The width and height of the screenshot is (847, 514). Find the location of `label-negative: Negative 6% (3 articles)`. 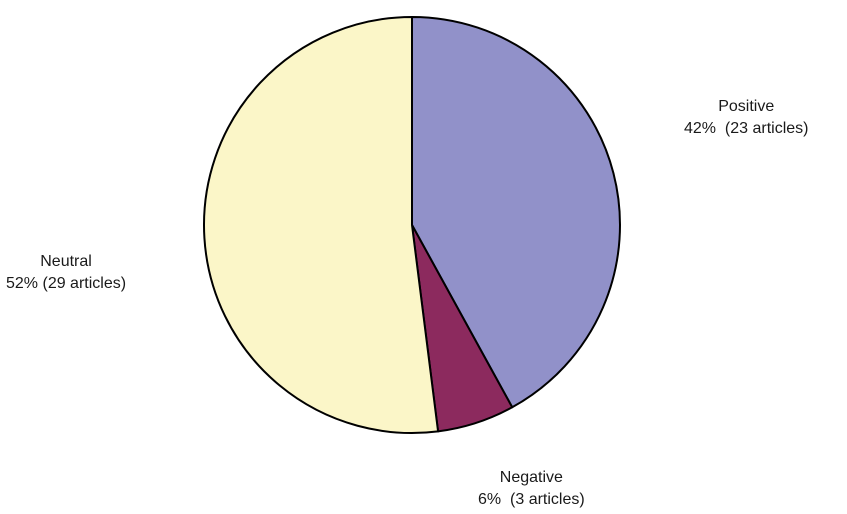

label-negative: Negative 6% (3 articles) is located at coordinates (531, 489).